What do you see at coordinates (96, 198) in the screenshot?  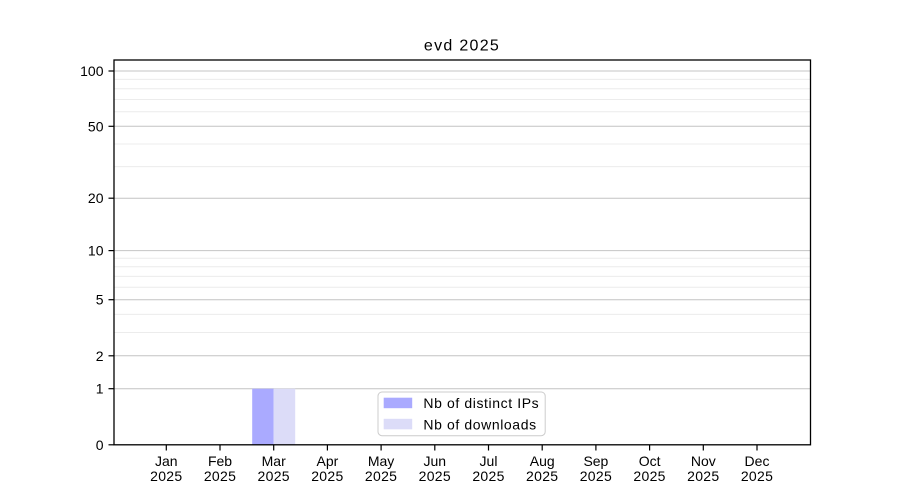 I see `svg-text: 20` at bounding box center [96, 198].